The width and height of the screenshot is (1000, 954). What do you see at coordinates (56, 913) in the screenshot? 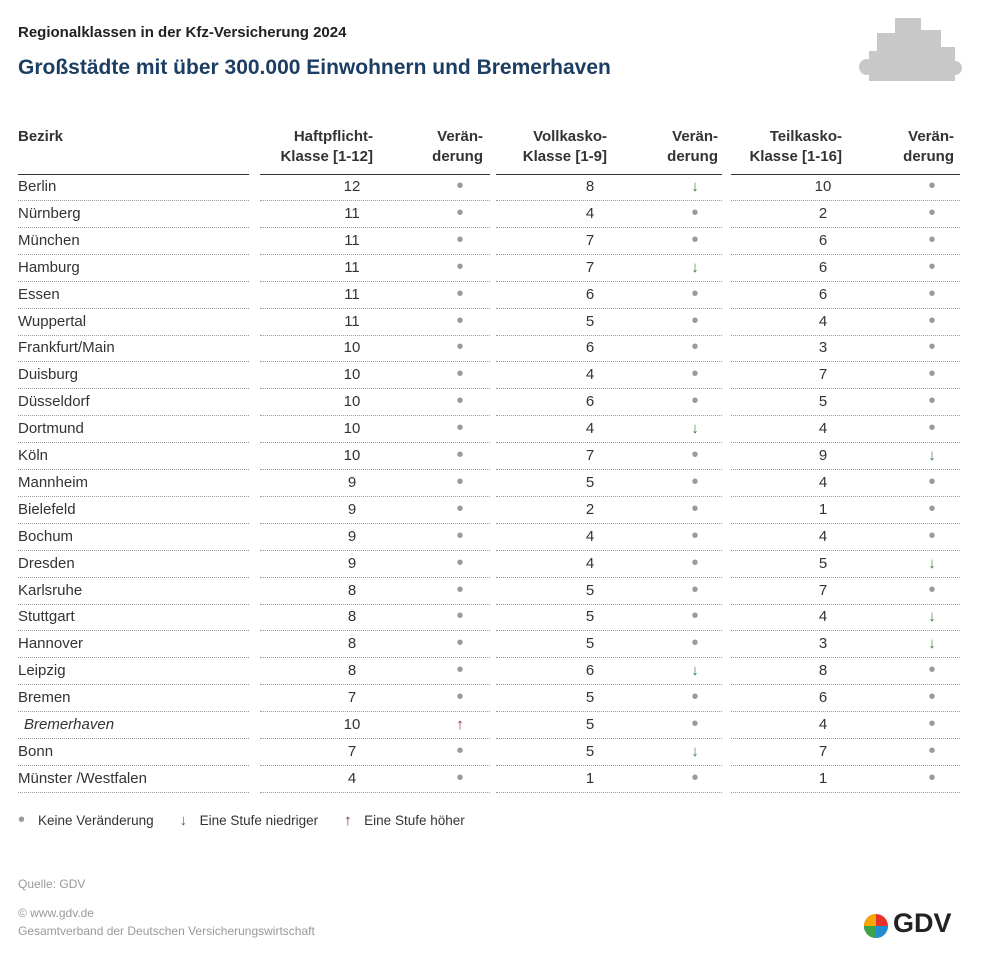
I see `website: © www.gdv.de` at bounding box center [56, 913].